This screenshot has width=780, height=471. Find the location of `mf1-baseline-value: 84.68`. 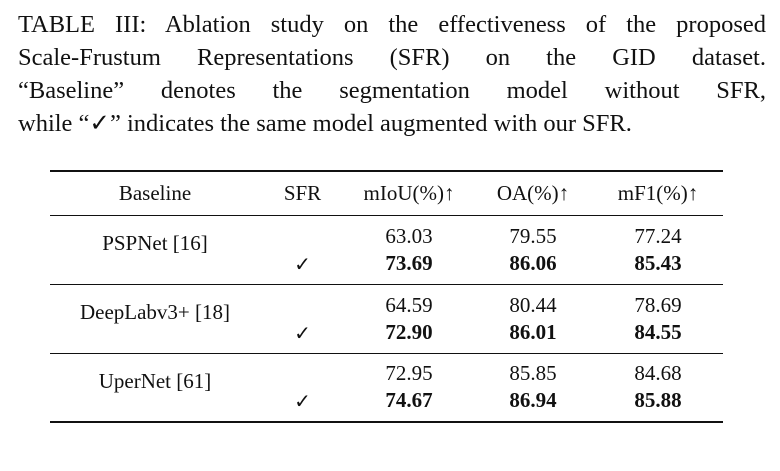

mf1-baseline-value: 84.68 is located at coordinates (658, 373).